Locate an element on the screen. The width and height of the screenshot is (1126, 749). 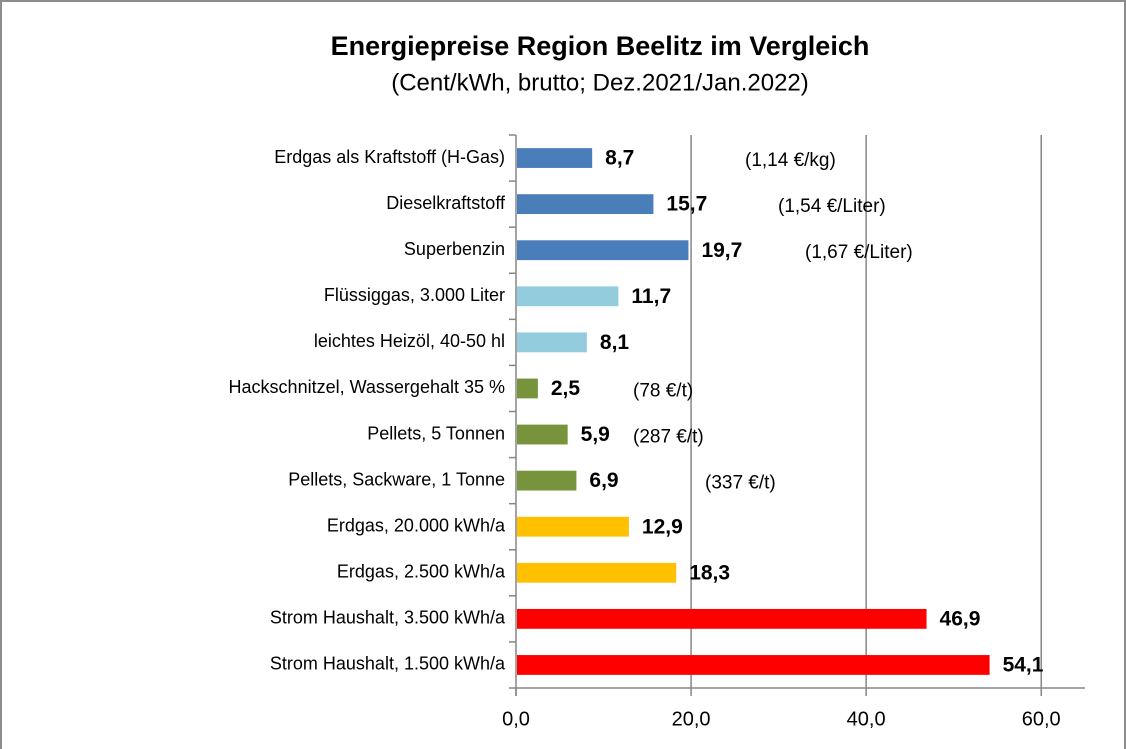
data-label: 2,5 is located at coordinates (566, 388).